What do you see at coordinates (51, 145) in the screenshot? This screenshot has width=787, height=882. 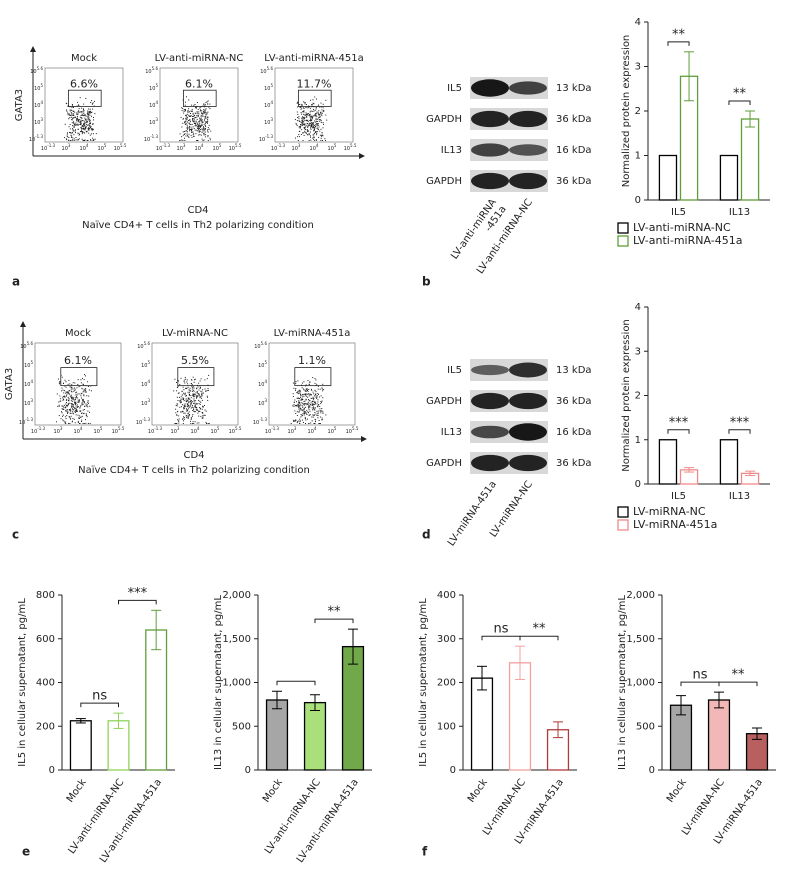 I see `tick-exp: -1.3` at bounding box center [51, 145].